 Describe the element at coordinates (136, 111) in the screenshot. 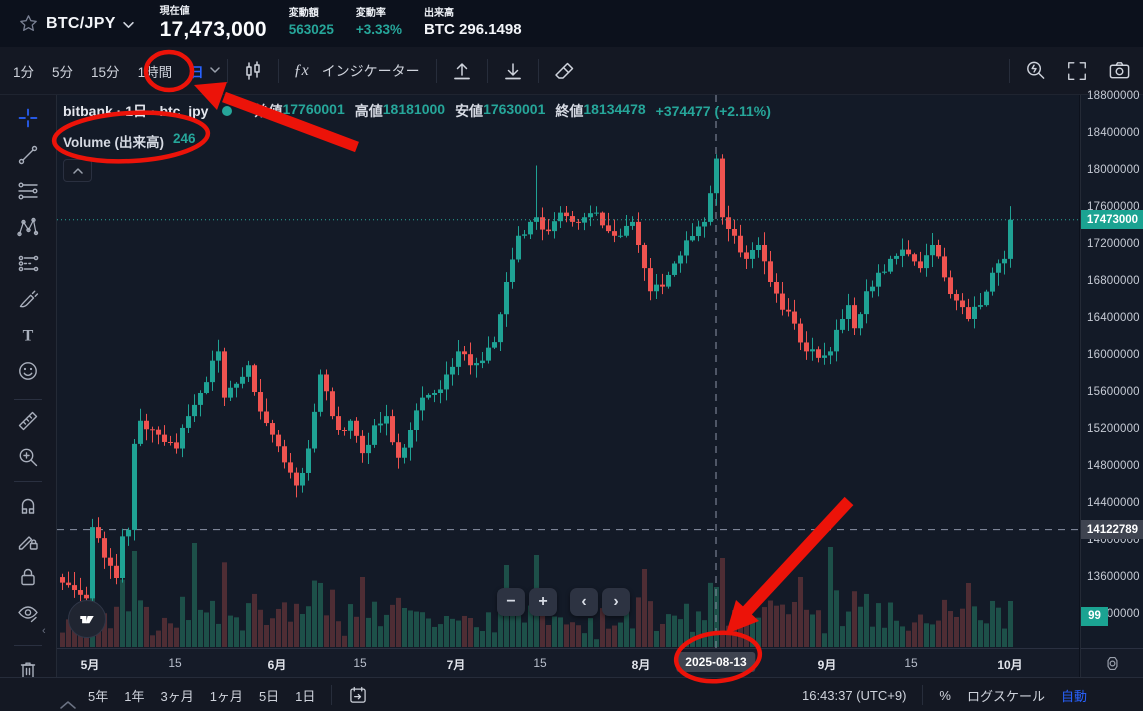

I see `legend-symbol-title: bitbank · 1日 · btc_jpy` at that location.